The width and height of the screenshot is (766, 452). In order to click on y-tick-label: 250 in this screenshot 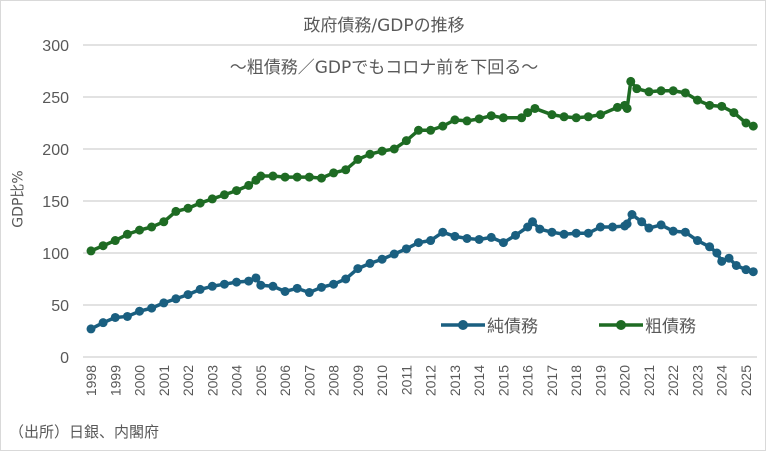, I will do `click(55, 98)`.